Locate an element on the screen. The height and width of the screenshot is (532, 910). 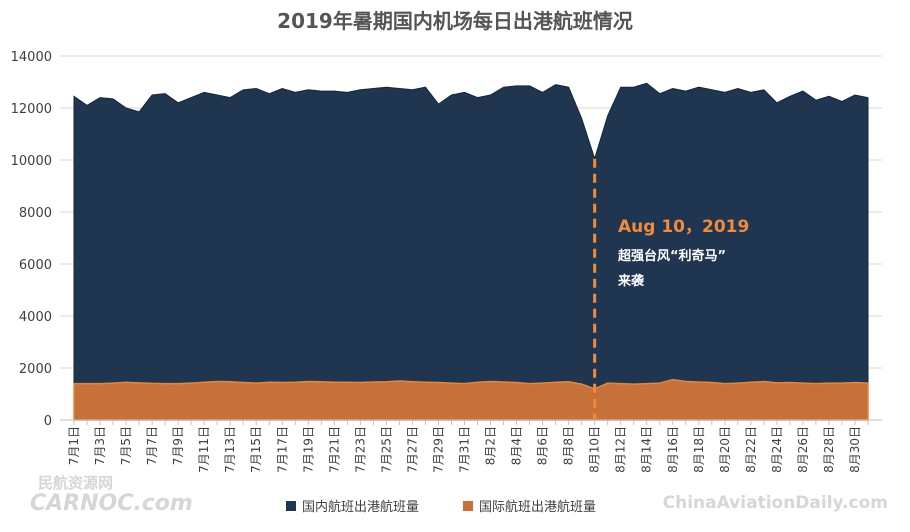
x-tick-label: 7月5日 is located at coordinates (126, 445).